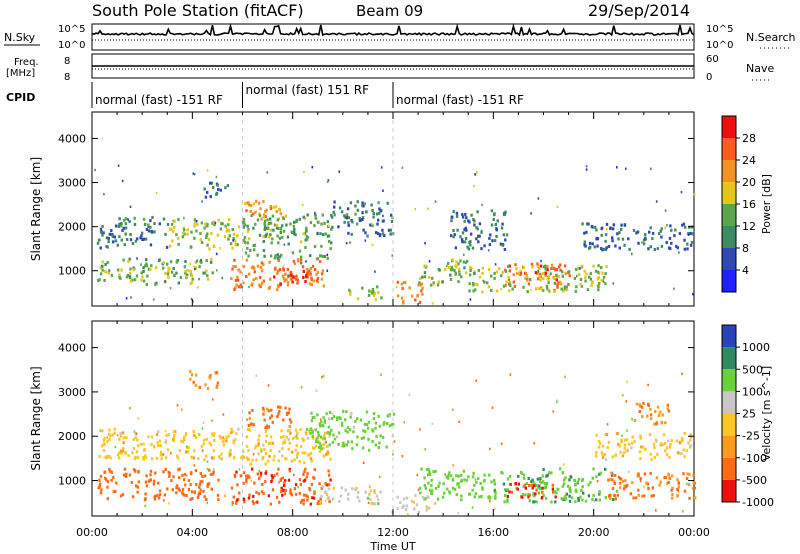 Image resolution: width=800 pixels, height=554 pixels. What do you see at coordinates (749, 138) in the screenshot?
I see `colorbar-tick-label: 28` at bounding box center [749, 138].